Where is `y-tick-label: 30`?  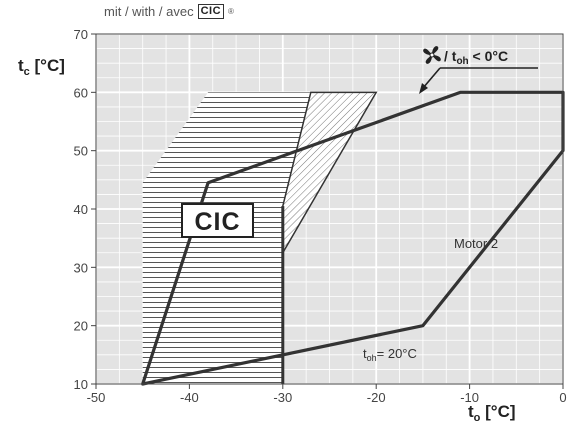
y-tick-label: 30 is located at coordinates (81, 267).